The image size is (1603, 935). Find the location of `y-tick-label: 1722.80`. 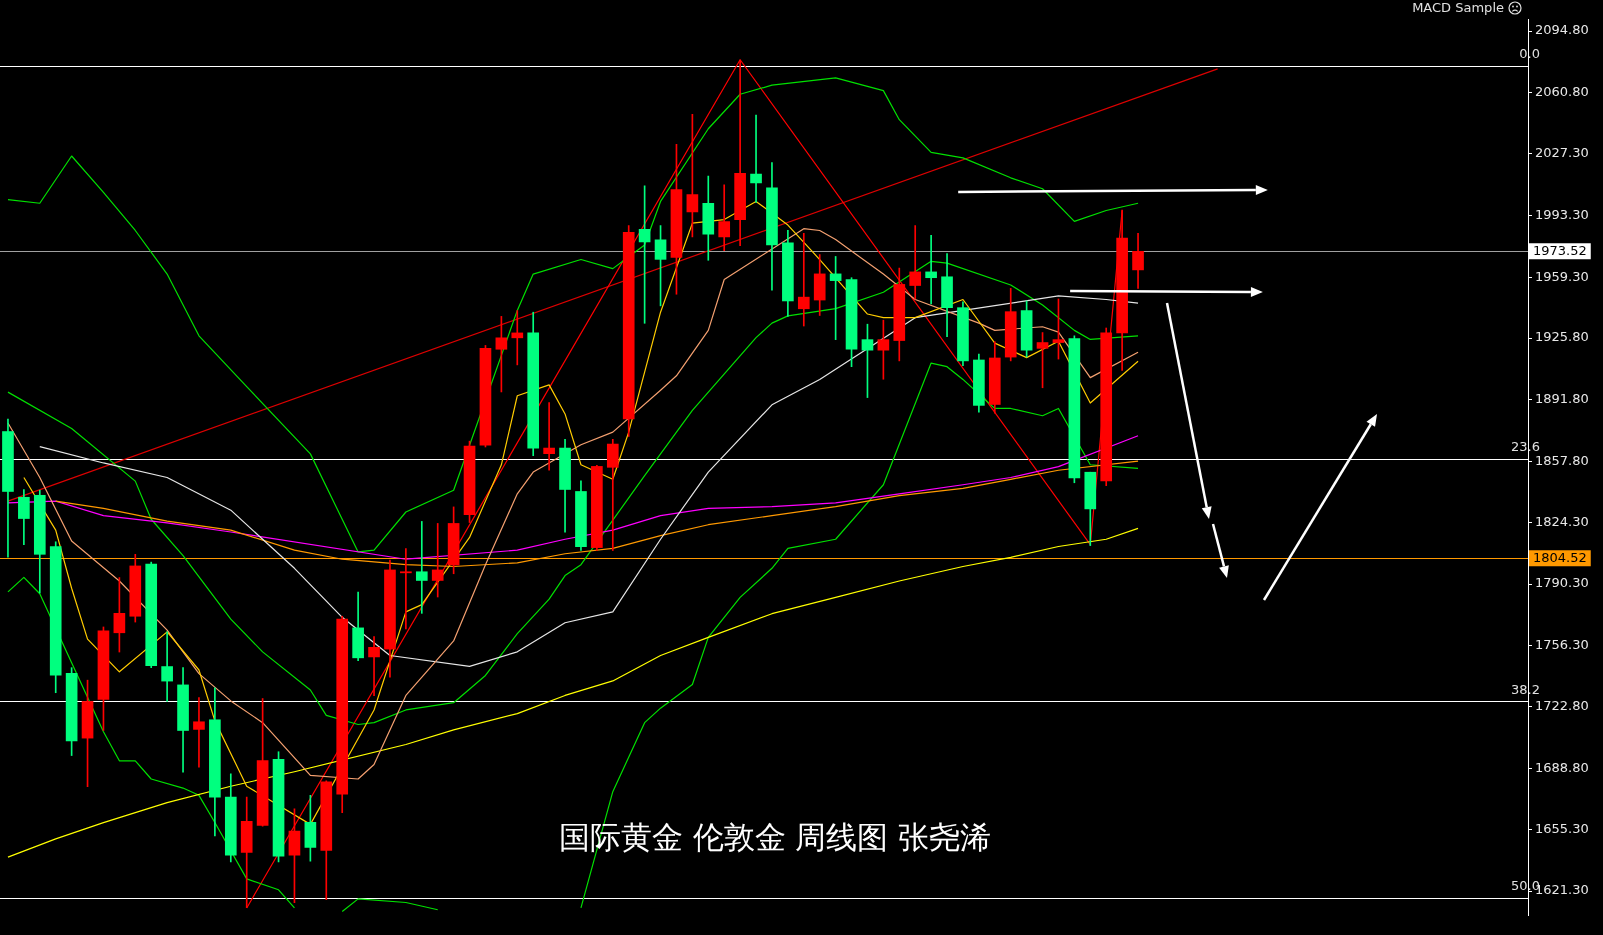

y-tick-label: 1722.80 is located at coordinates (1562, 706).